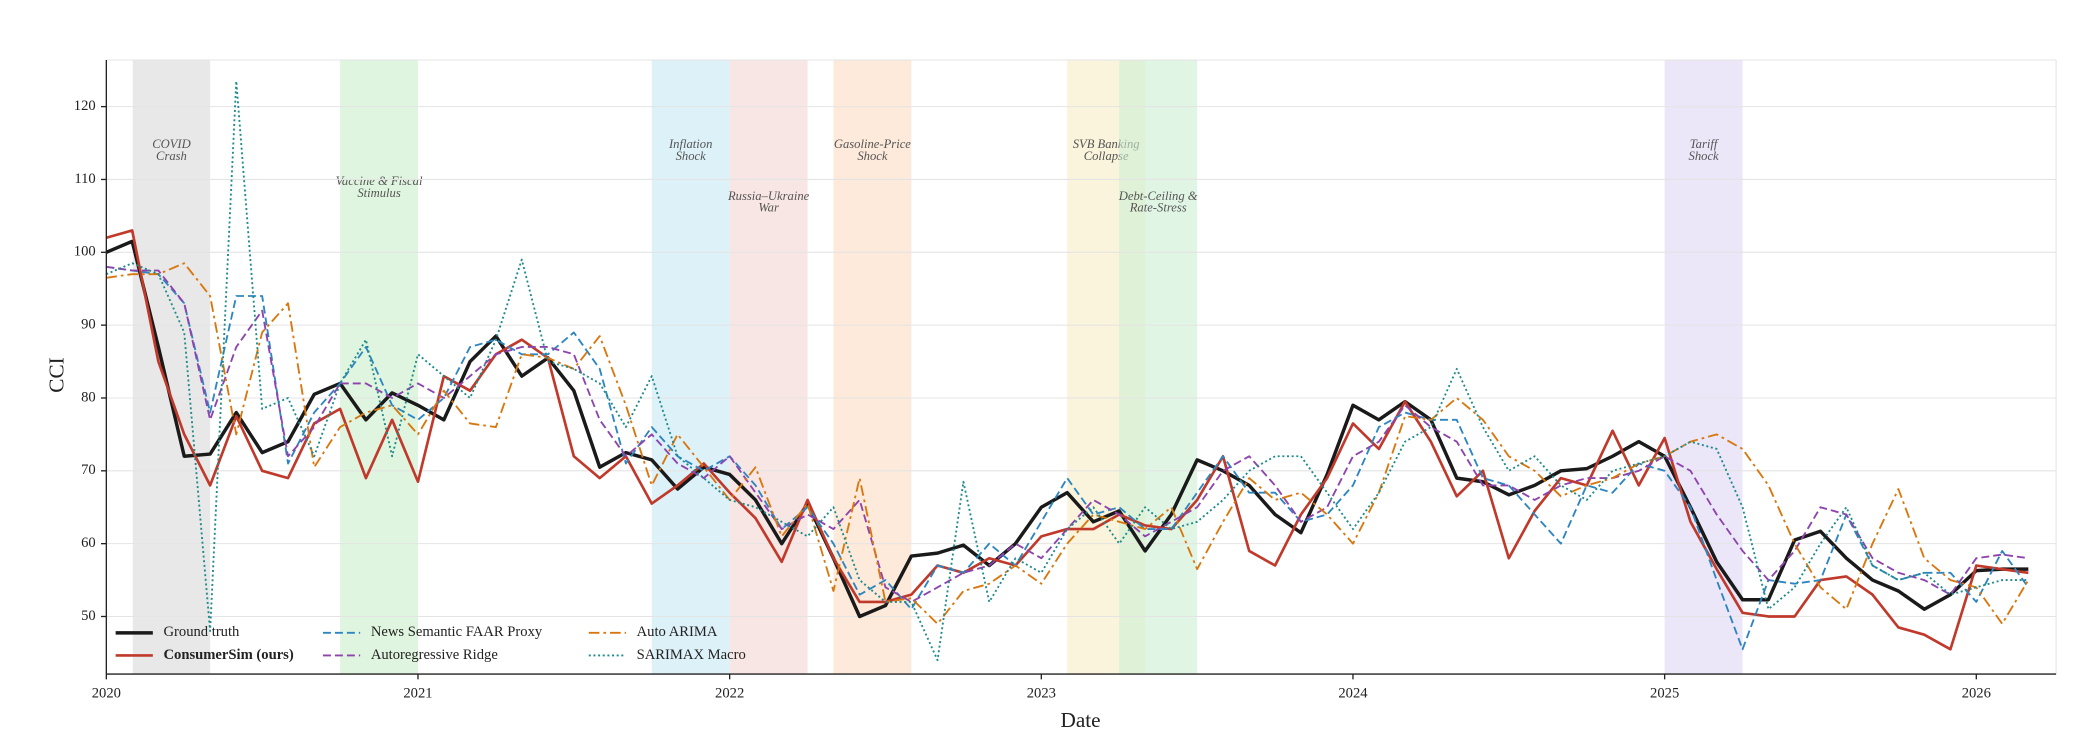 Image resolution: width=2084 pixels, height=746 pixels. Describe the element at coordinates (56, 374) in the screenshot. I see `y-axis-label: CCI` at that location.